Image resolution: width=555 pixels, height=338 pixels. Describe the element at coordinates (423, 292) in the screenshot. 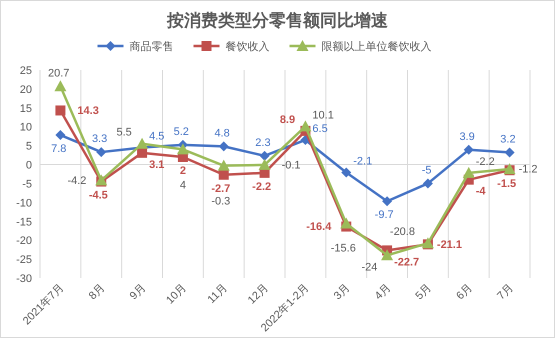

I see `x-tick-label: 5月` at that location.